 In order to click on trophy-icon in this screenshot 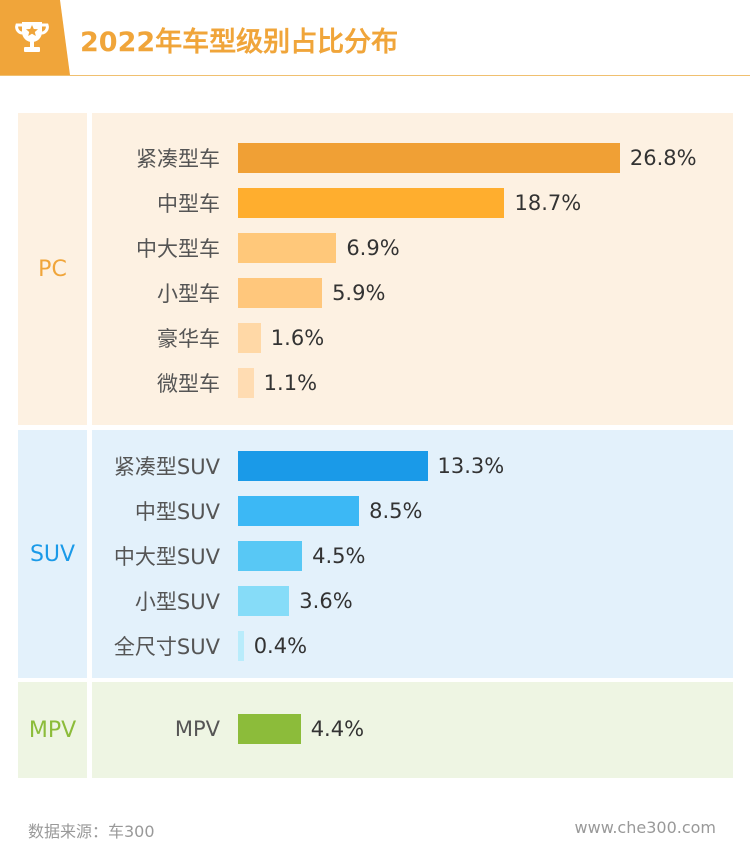, I will do `click(32, 37)`.